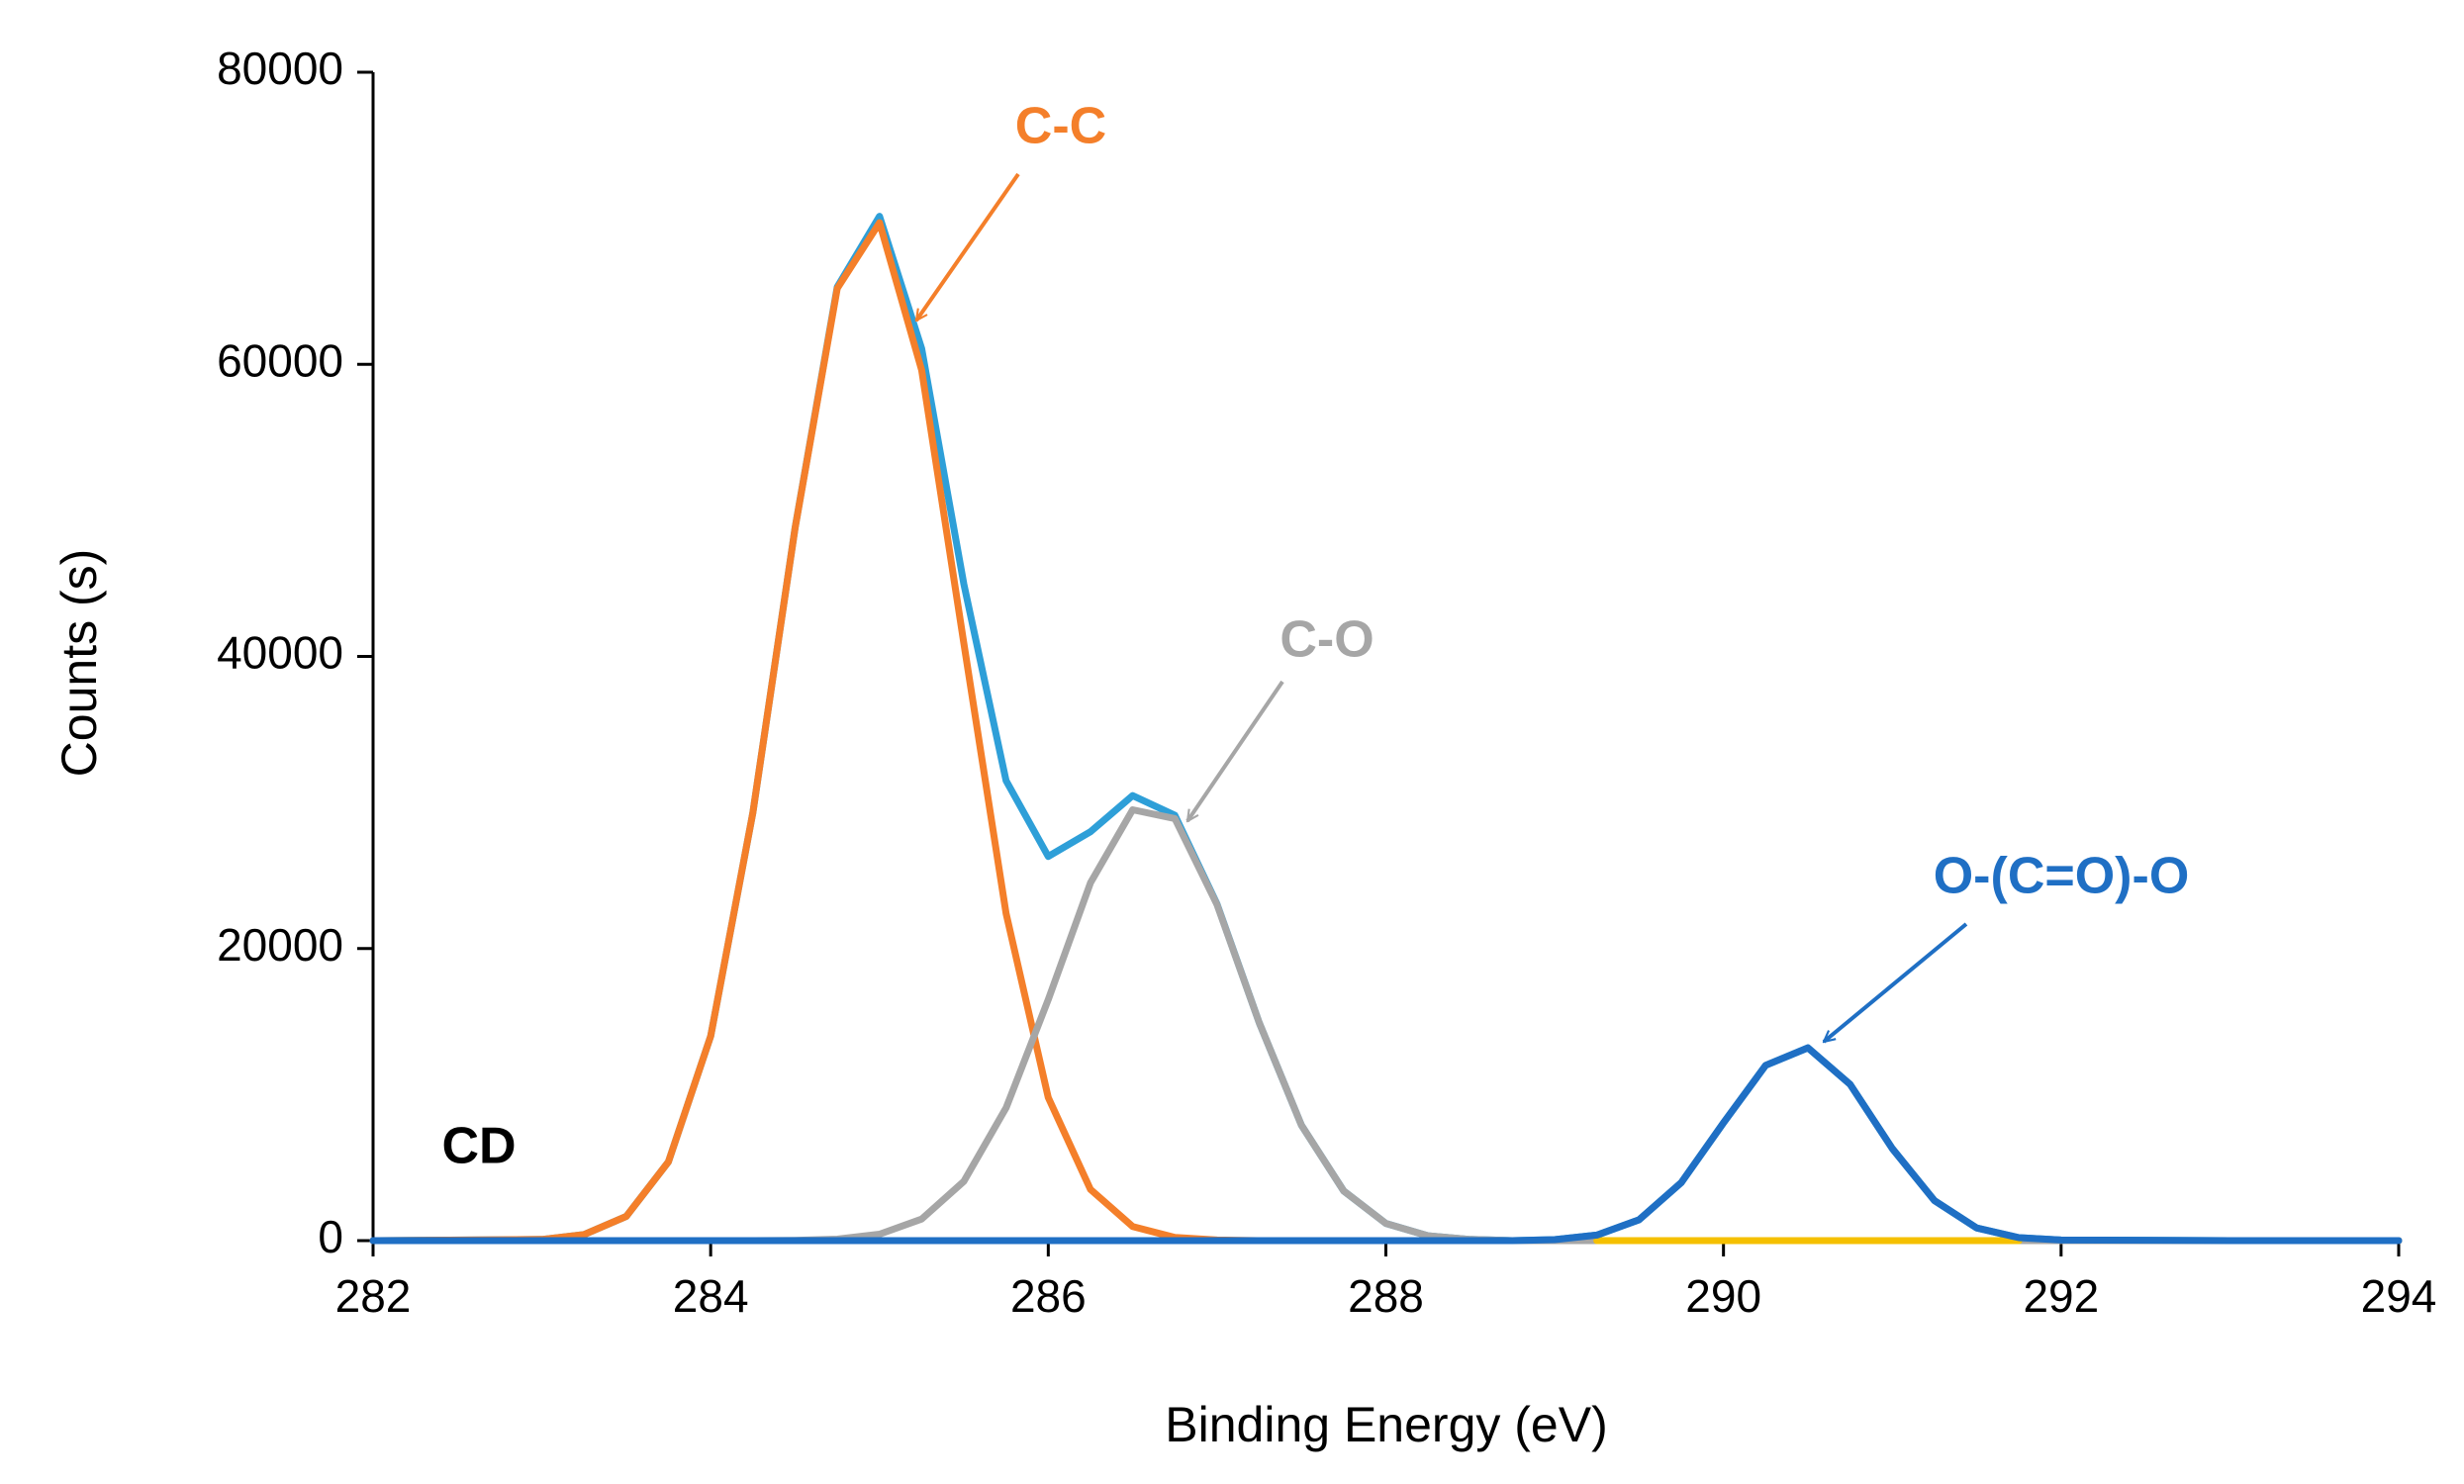  I want to click on peak-label: C-O, so click(1326, 640).